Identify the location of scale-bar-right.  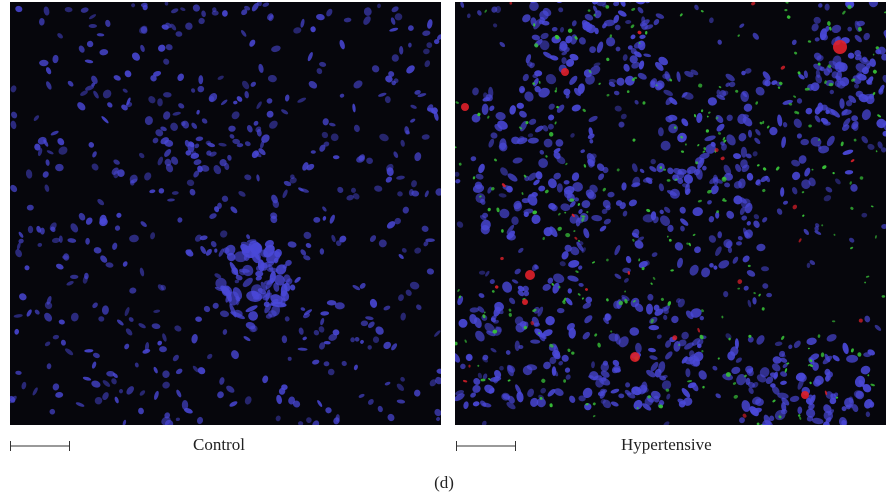
(486, 446).